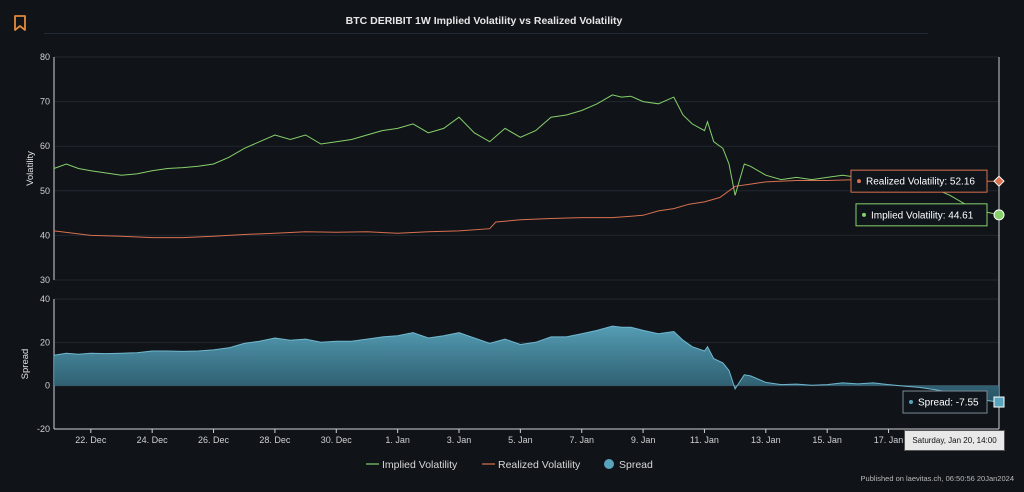 The width and height of the screenshot is (1024, 492). Describe the element at coordinates (539, 465) in the screenshot. I see `legend-label: Realized Volatility` at that location.